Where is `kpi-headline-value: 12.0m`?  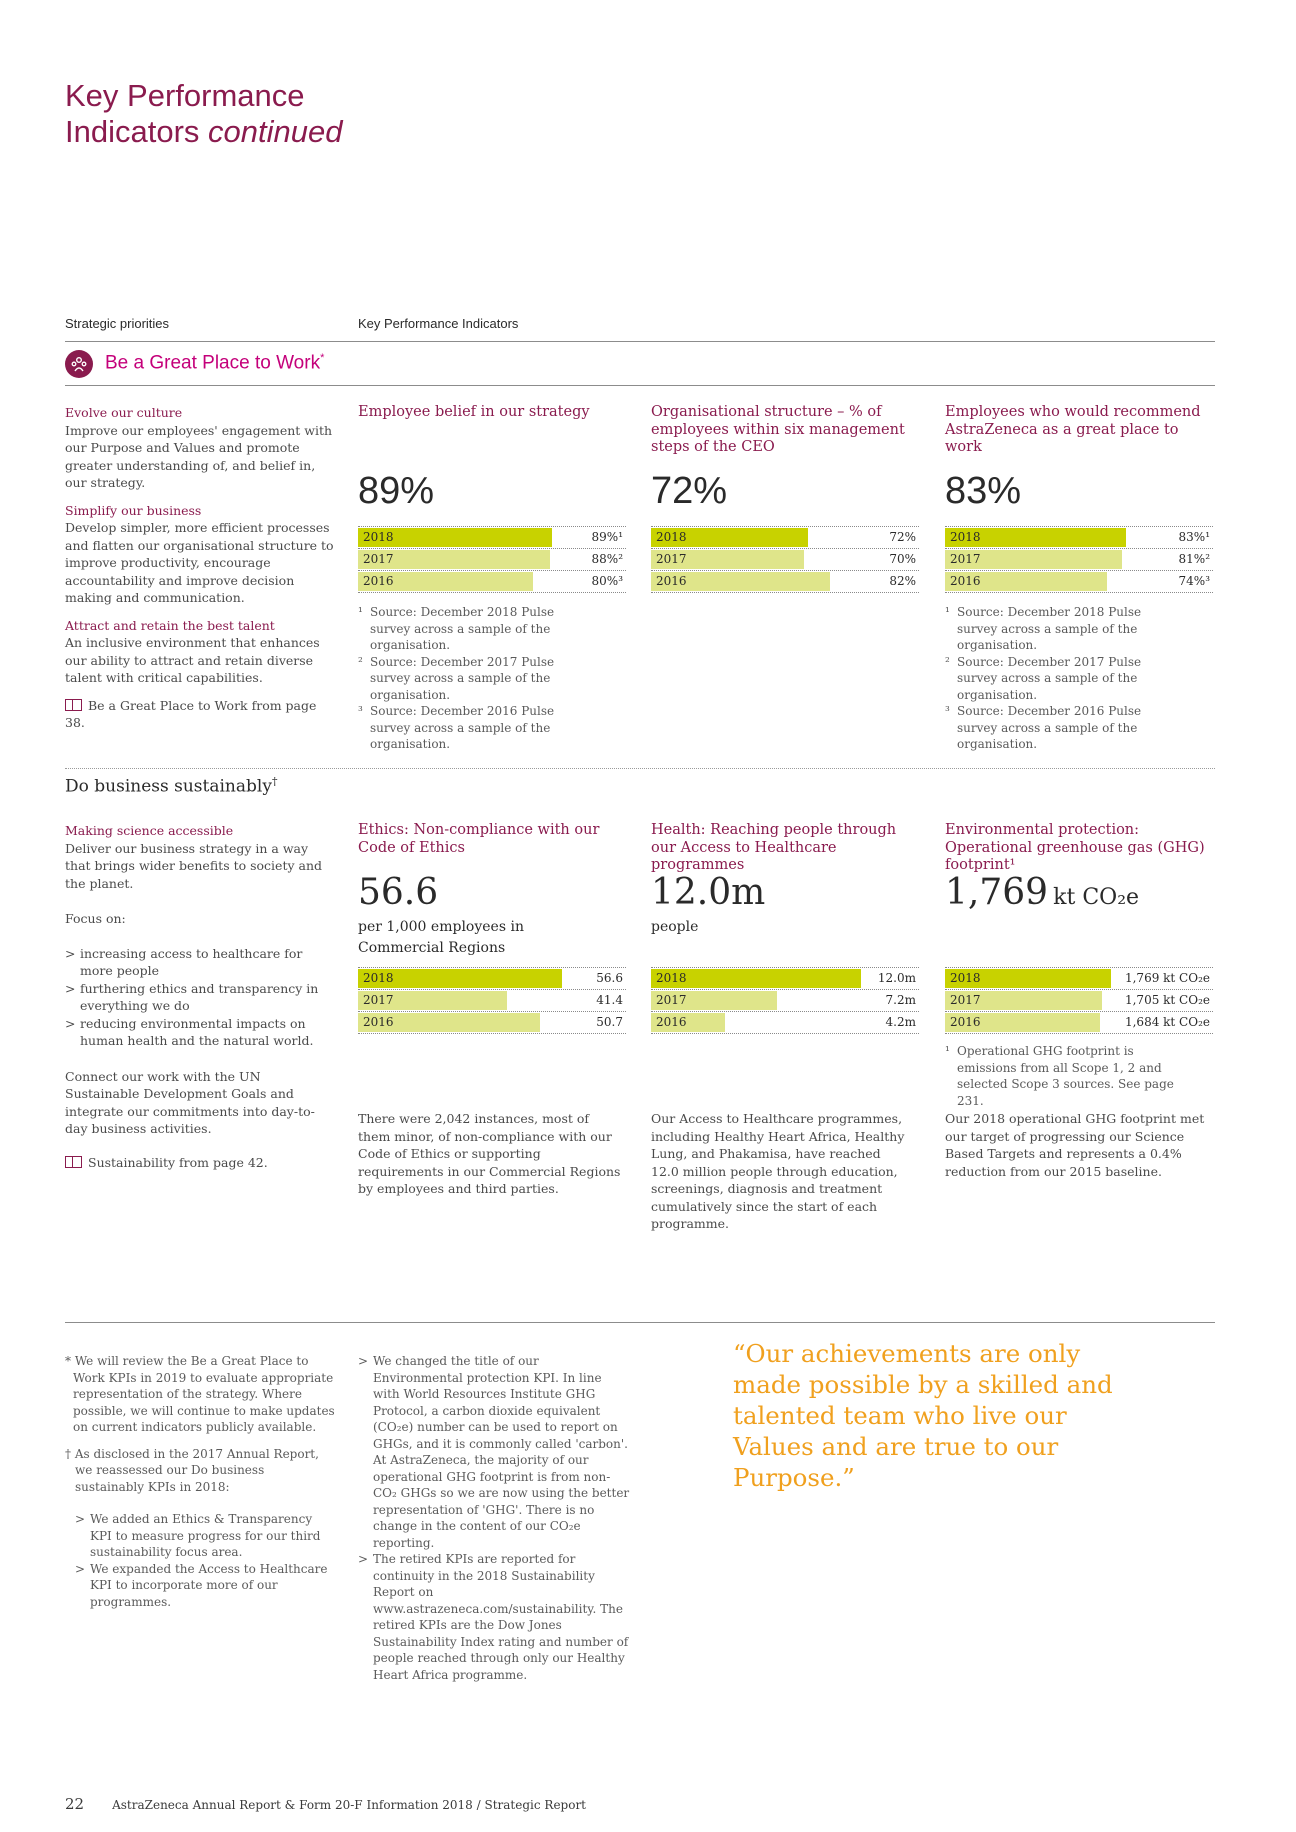
kpi-headline-value: 12.0m is located at coordinates (708, 892).